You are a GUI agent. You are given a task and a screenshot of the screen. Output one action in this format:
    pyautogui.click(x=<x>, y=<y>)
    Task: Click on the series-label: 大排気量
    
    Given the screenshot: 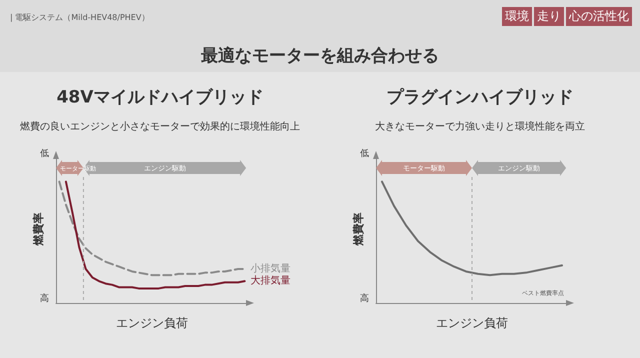 What is the action you would take?
    pyautogui.click(x=270, y=280)
    